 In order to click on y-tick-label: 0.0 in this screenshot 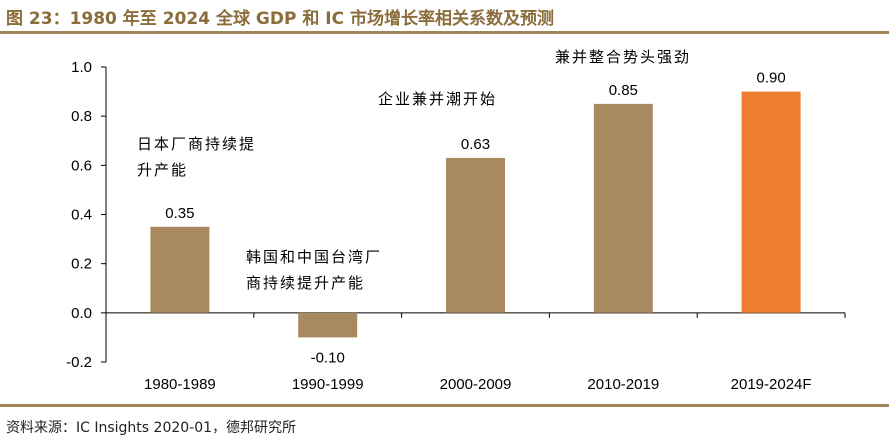, I will do `click(81, 313)`.